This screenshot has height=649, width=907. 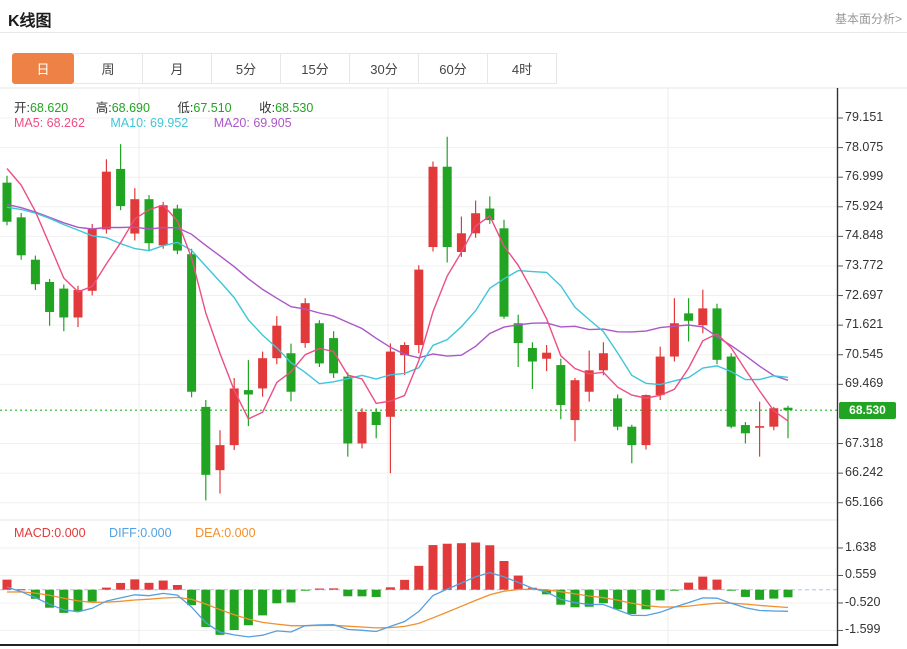 What do you see at coordinates (267, 108) in the screenshot?
I see `close-label: 收:` at bounding box center [267, 108].